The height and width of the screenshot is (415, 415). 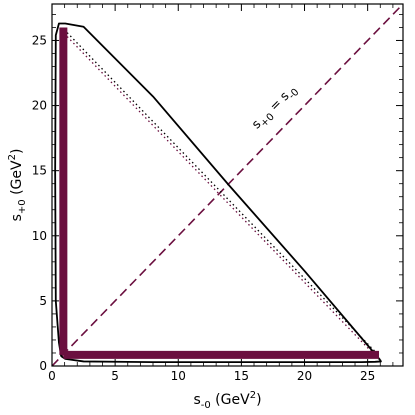 I want to click on y-axis-label: s+0 (GeV2), so click(x=17, y=185).